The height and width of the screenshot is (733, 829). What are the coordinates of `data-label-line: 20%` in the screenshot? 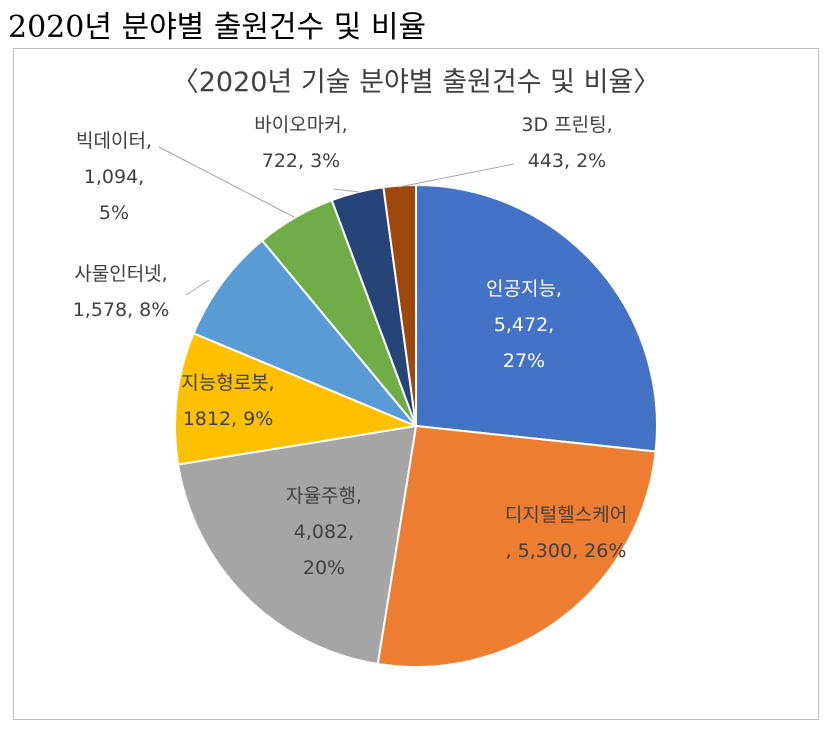 It's located at (324, 568).